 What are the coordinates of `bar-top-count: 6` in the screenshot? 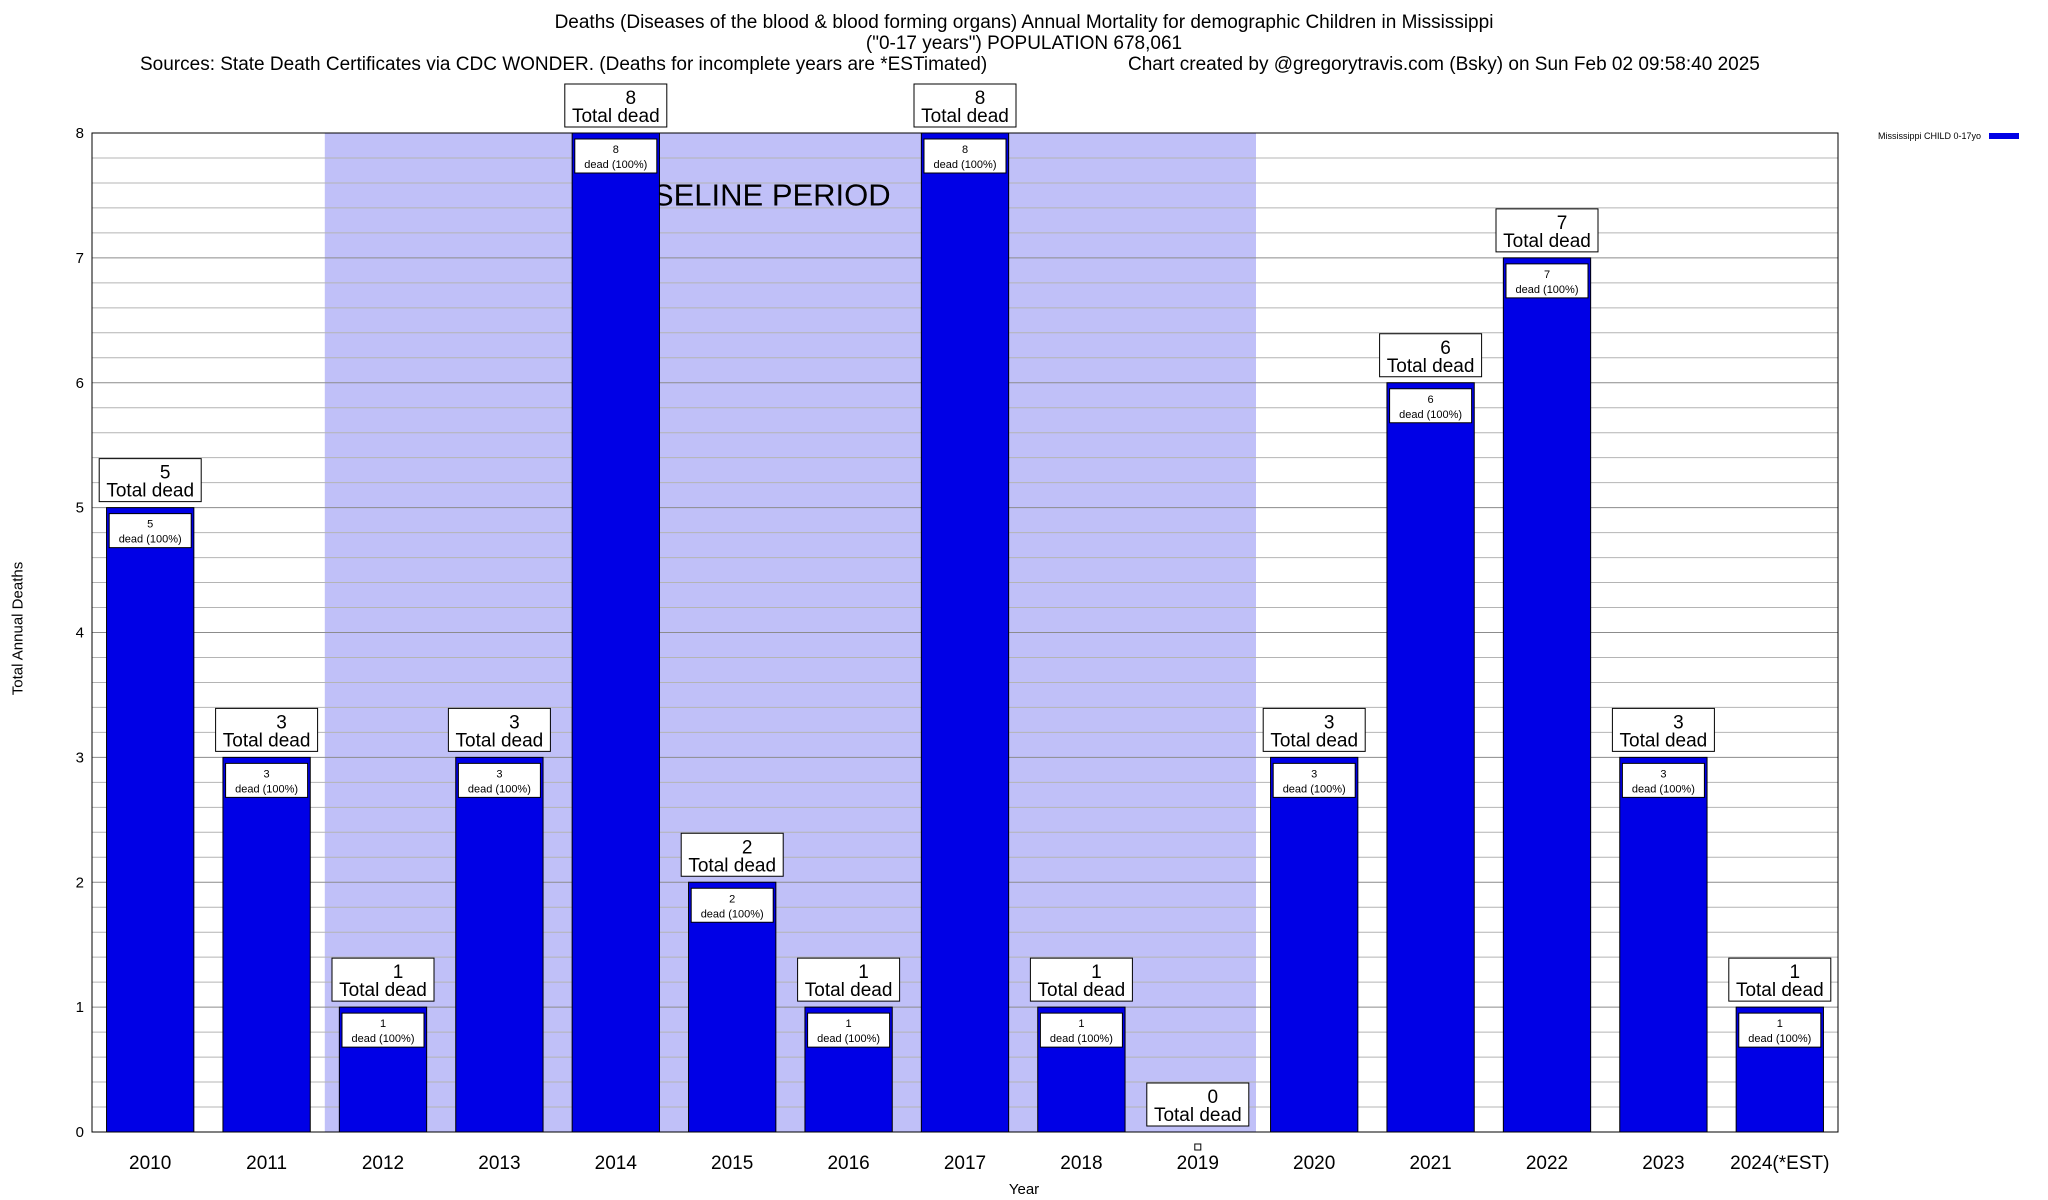 It's located at (1445, 348).